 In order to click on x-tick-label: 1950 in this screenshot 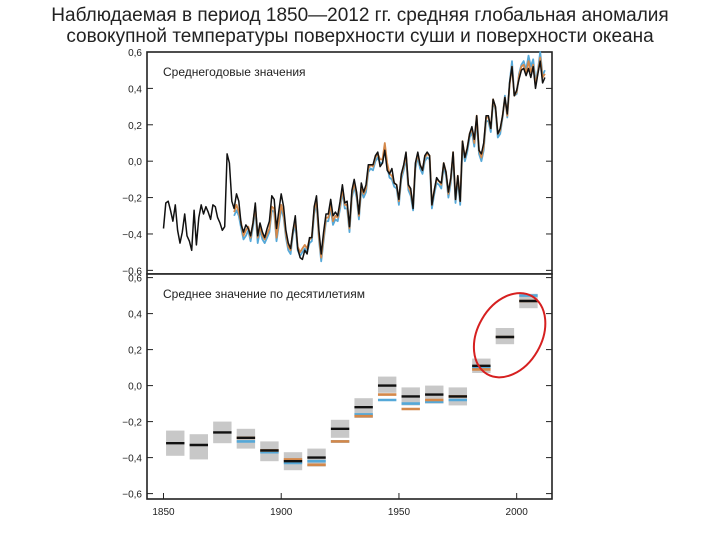, I will do `click(399, 512)`.